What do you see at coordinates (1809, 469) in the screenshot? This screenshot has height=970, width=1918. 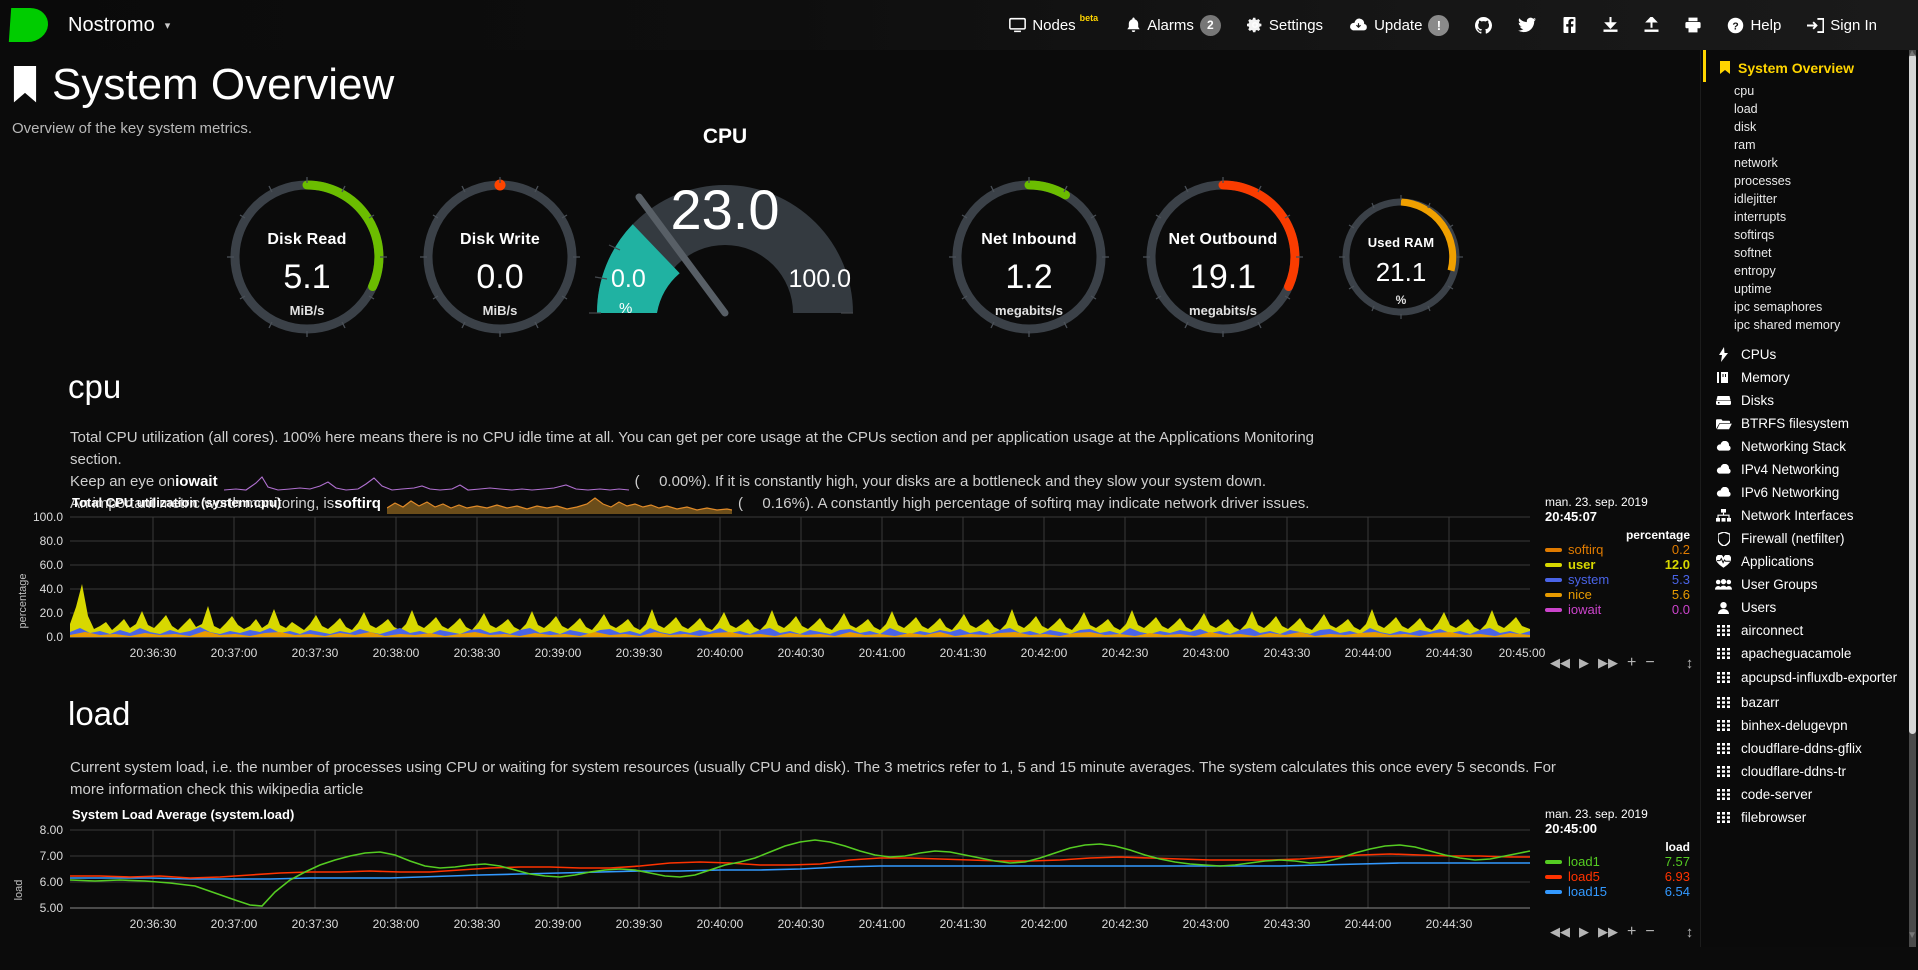 I see `sidebar-item-ipv4-networking: IPv4 Networking` at bounding box center [1809, 469].